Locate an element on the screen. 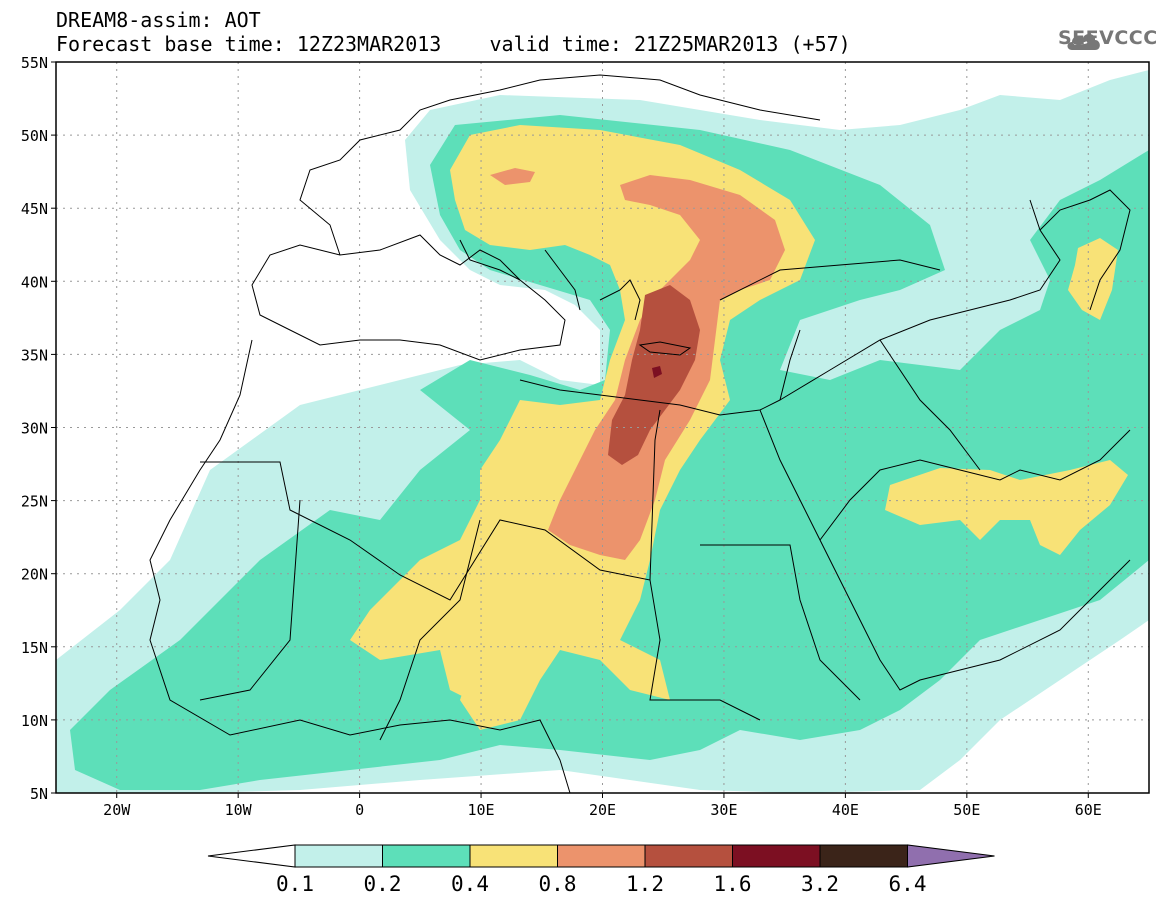 This screenshot has height=905, width=1165. lat-label: 55N is located at coordinates (34, 63).